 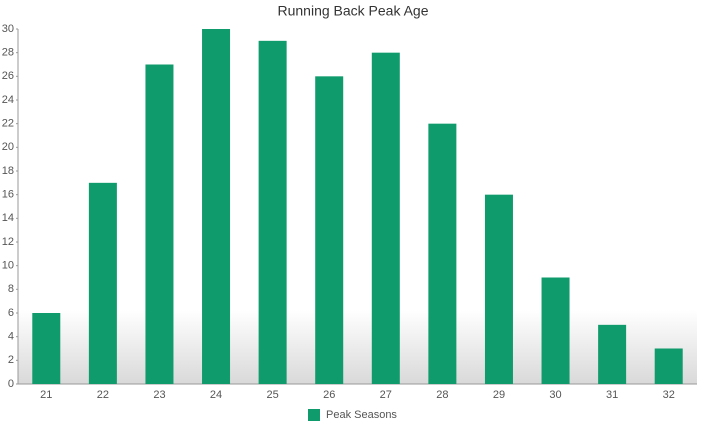 I want to click on y-tick-label: 18, so click(x=8, y=171).